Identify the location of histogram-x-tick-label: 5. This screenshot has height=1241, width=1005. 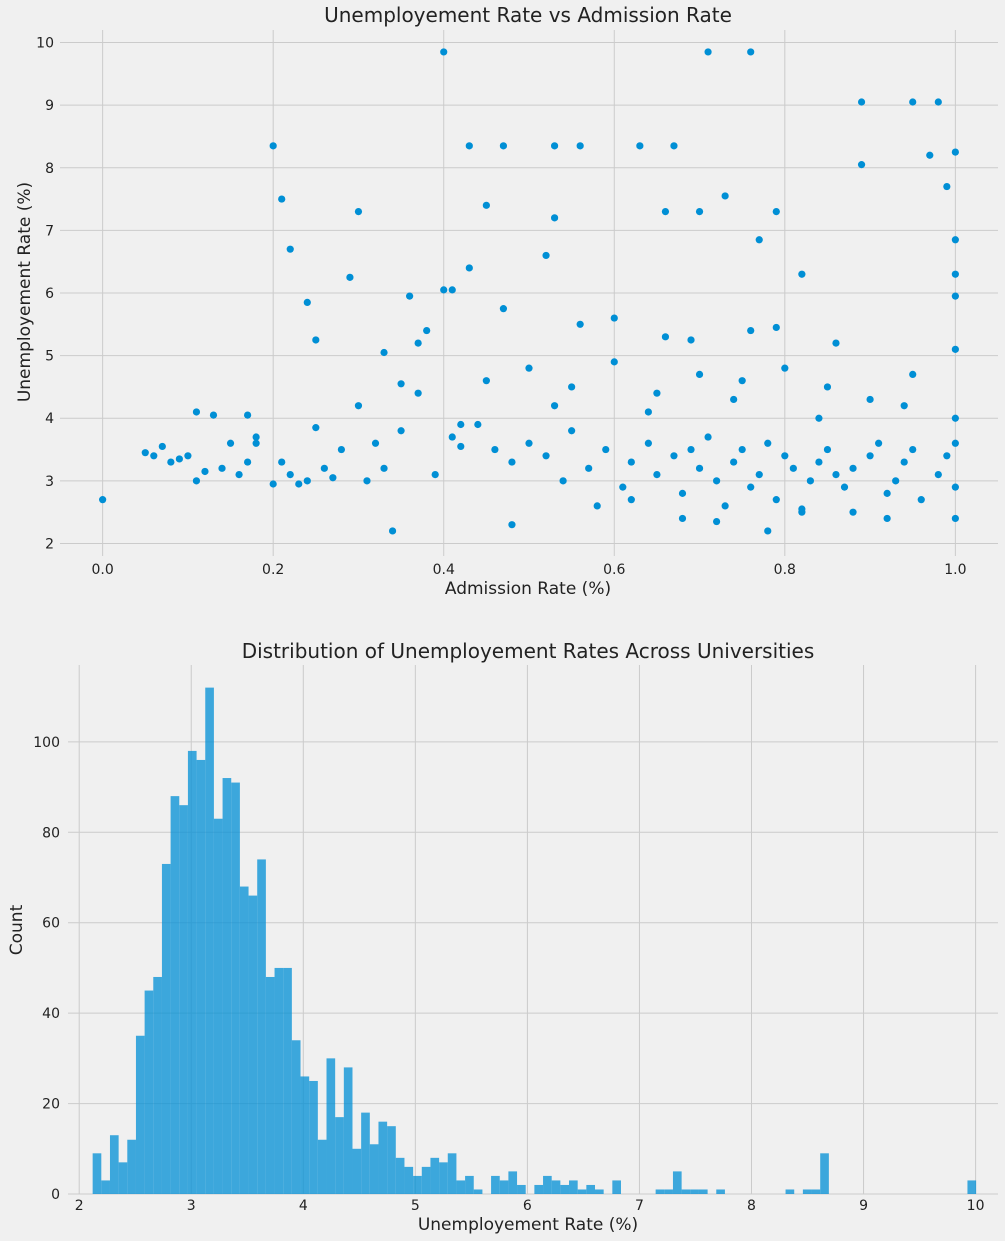
(415, 1206).